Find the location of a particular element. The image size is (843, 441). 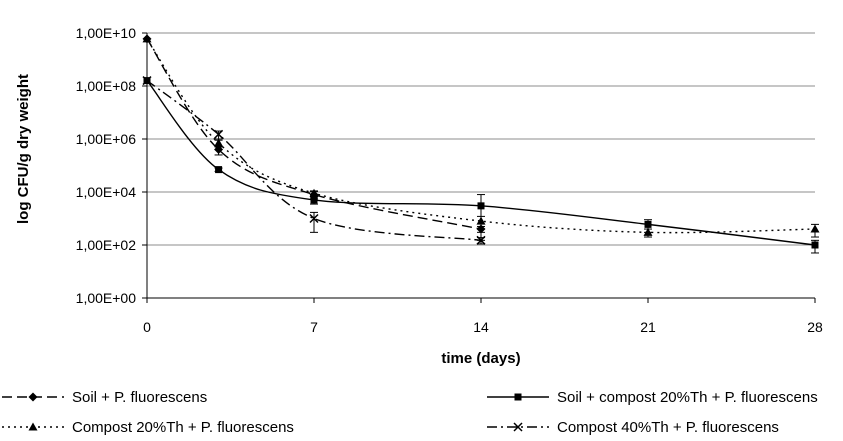

legend-item-4: Compost 40%Th + P. fluorescens is located at coordinates (633, 427).